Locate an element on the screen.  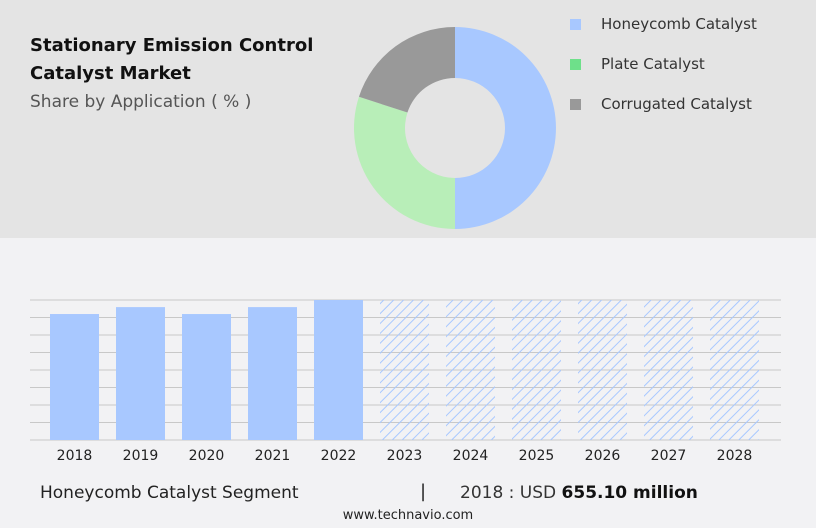
legend-label: Honeycomb Catalyst is located at coordinates (679, 24).